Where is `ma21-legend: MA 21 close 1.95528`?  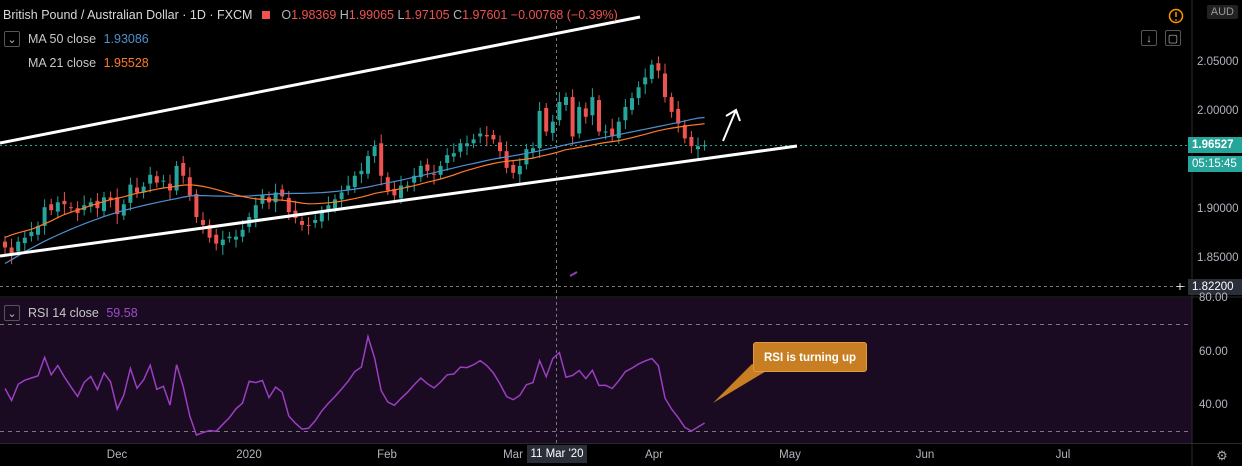
ma21-legend: MA 21 close 1.95528 is located at coordinates (88, 63).